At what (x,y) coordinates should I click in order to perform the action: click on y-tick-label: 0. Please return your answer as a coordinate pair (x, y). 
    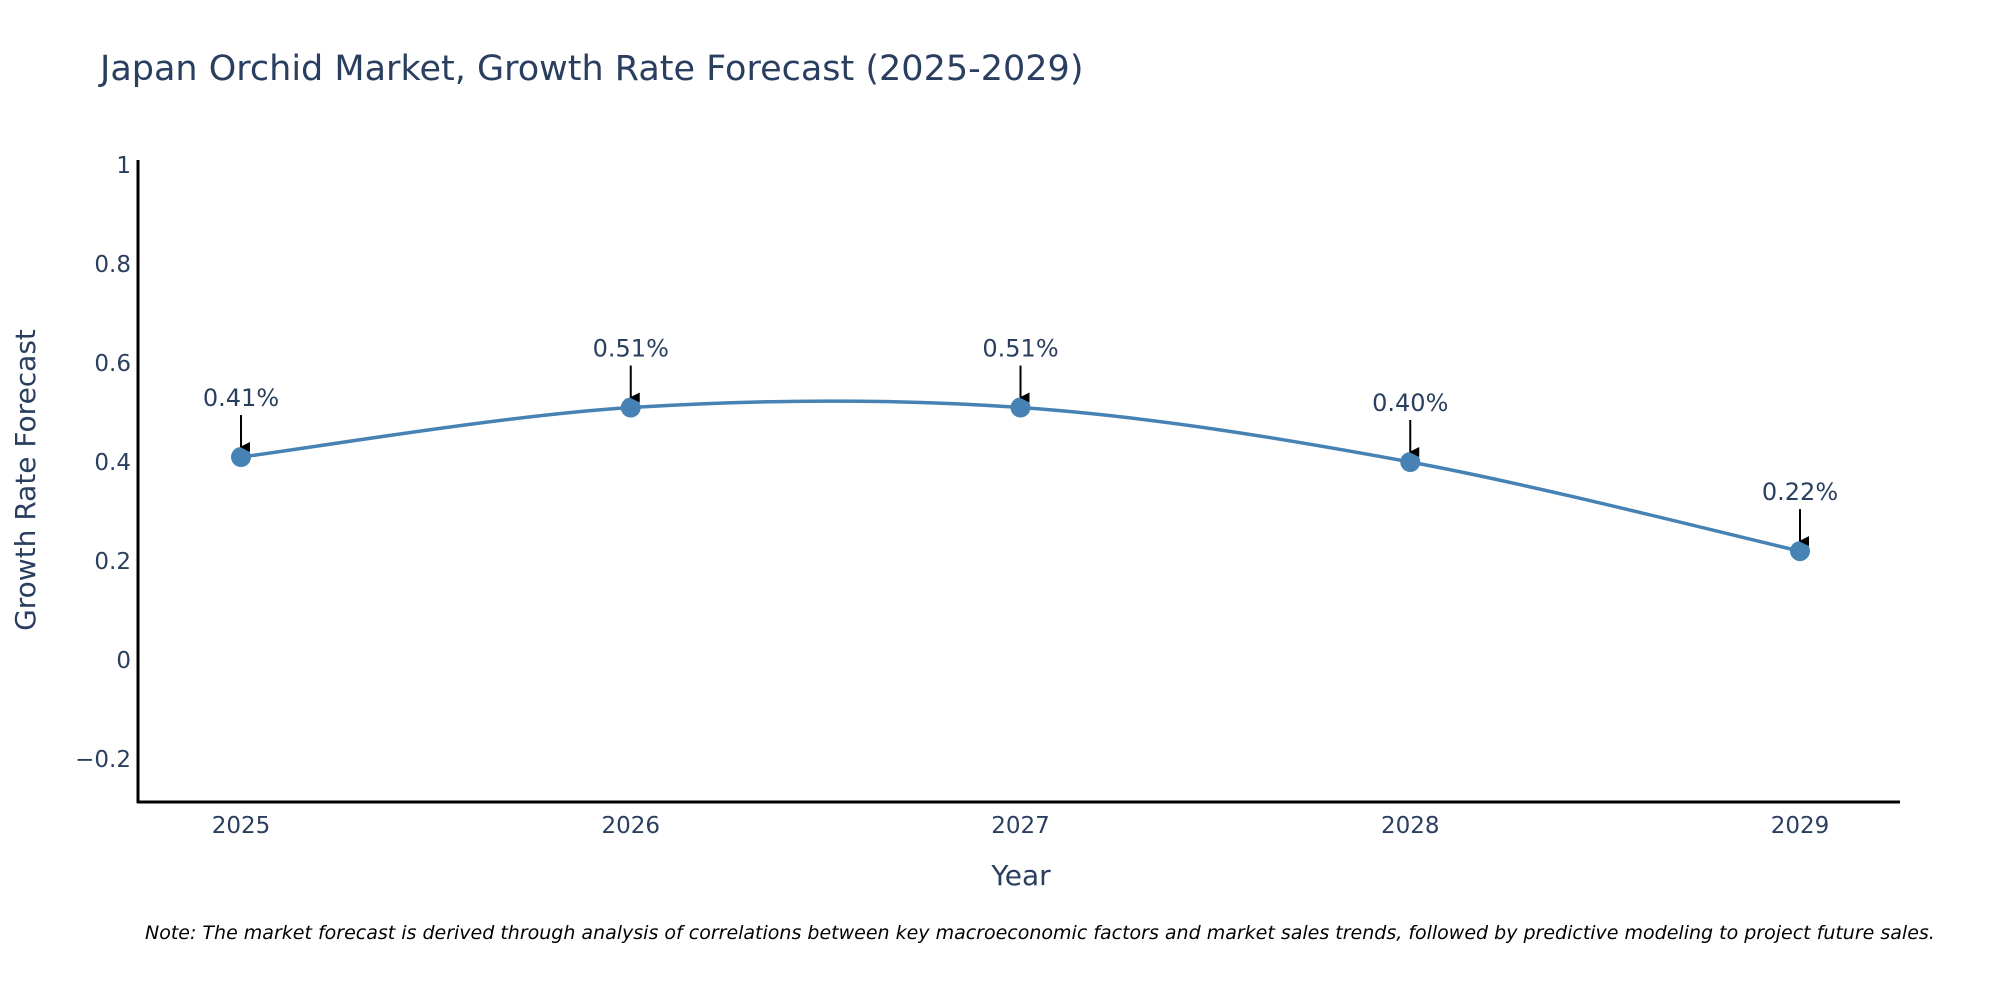
    Looking at the image, I should click on (123, 661).